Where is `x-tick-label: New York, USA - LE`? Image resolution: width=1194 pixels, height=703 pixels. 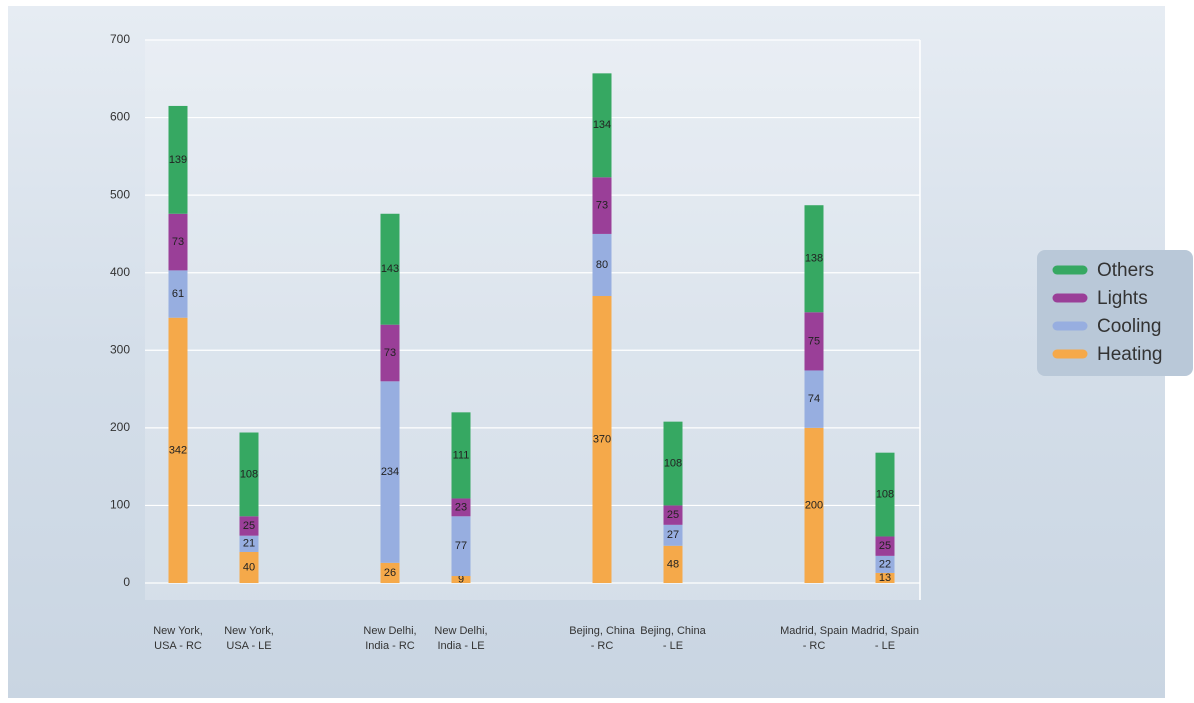
x-tick-label: New York, USA - LE is located at coordinates (249, 638).